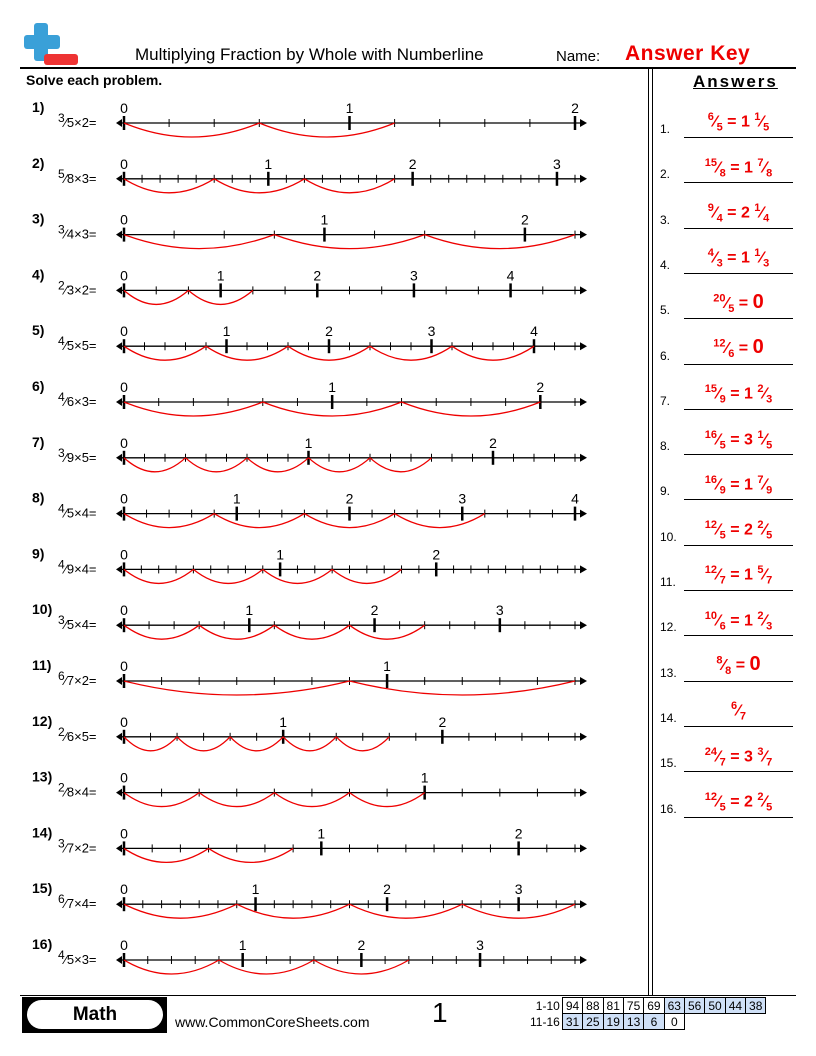  Describe the element at coordinates (738, 303) in the screenshot. I see `answer-value: 20⁄5 = 0` at that location.